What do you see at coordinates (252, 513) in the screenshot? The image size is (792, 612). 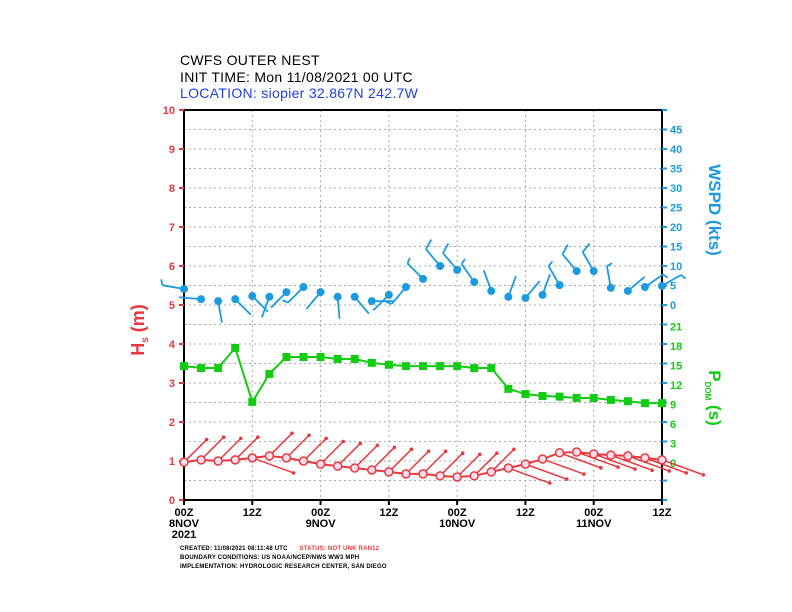 I see `x-tick-label: 12Z` at bounding box center [252, 513].